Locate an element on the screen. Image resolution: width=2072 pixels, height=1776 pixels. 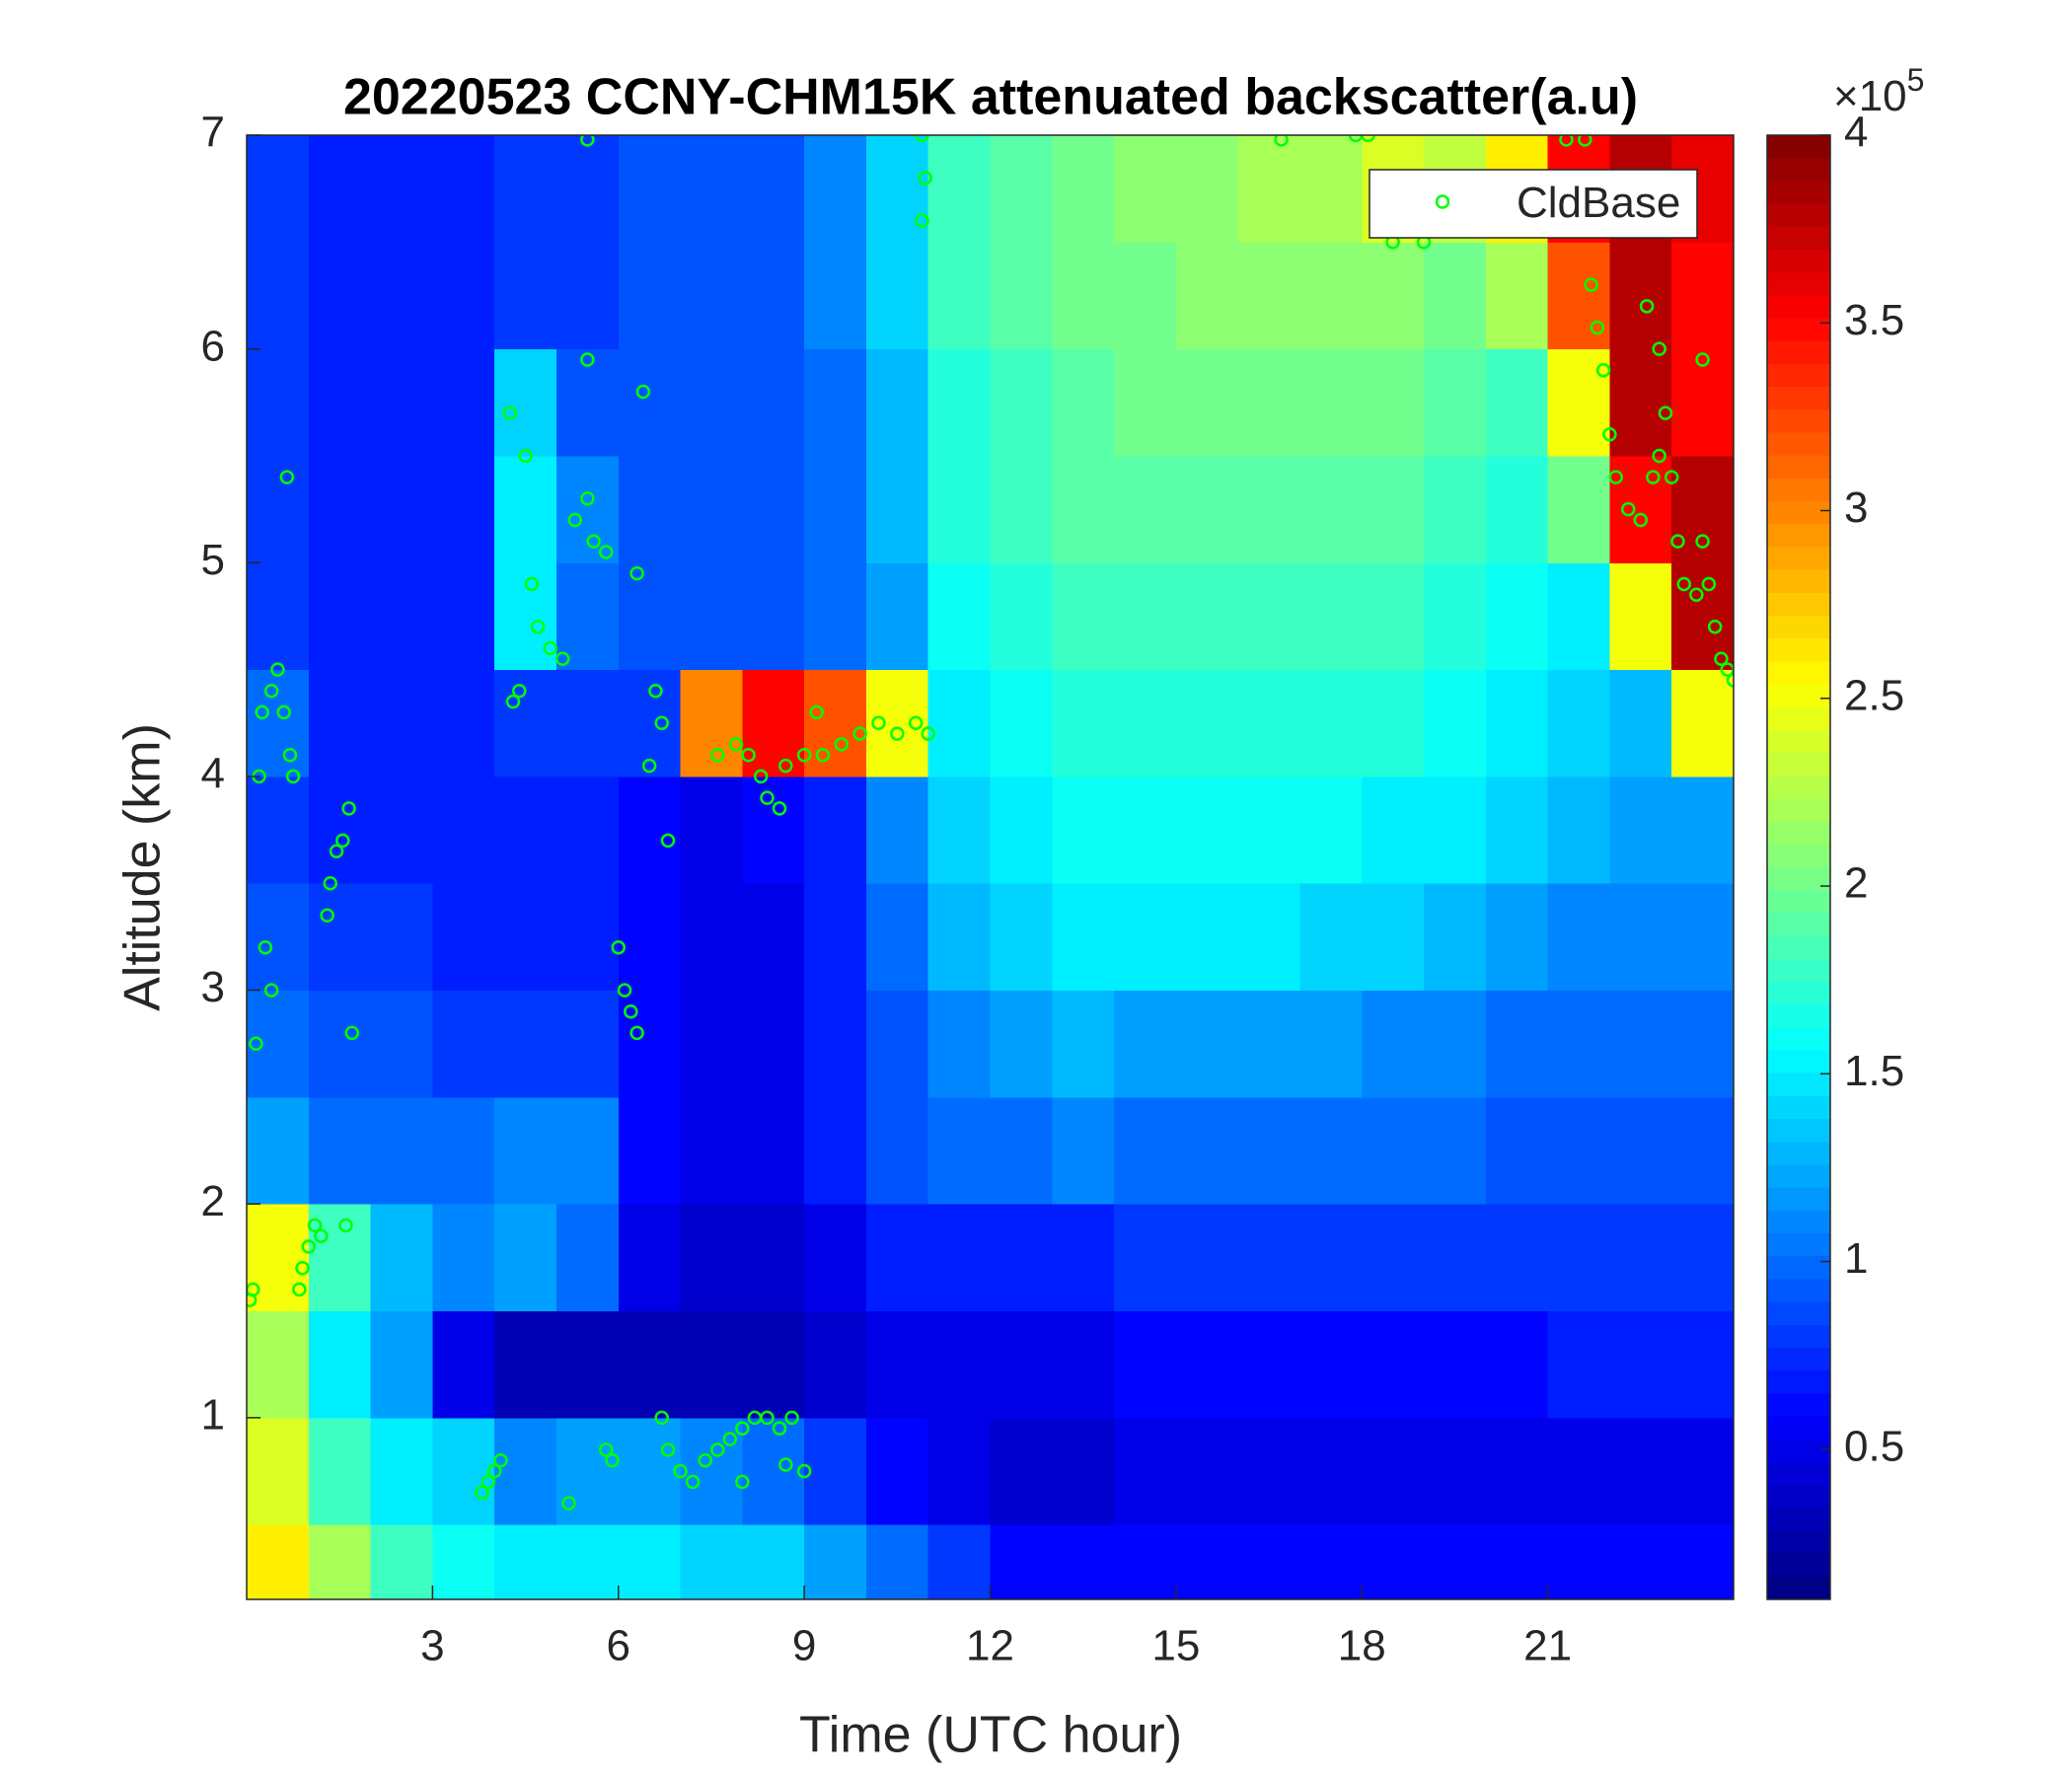
legend-marker is located at coordinates (1443, 202).